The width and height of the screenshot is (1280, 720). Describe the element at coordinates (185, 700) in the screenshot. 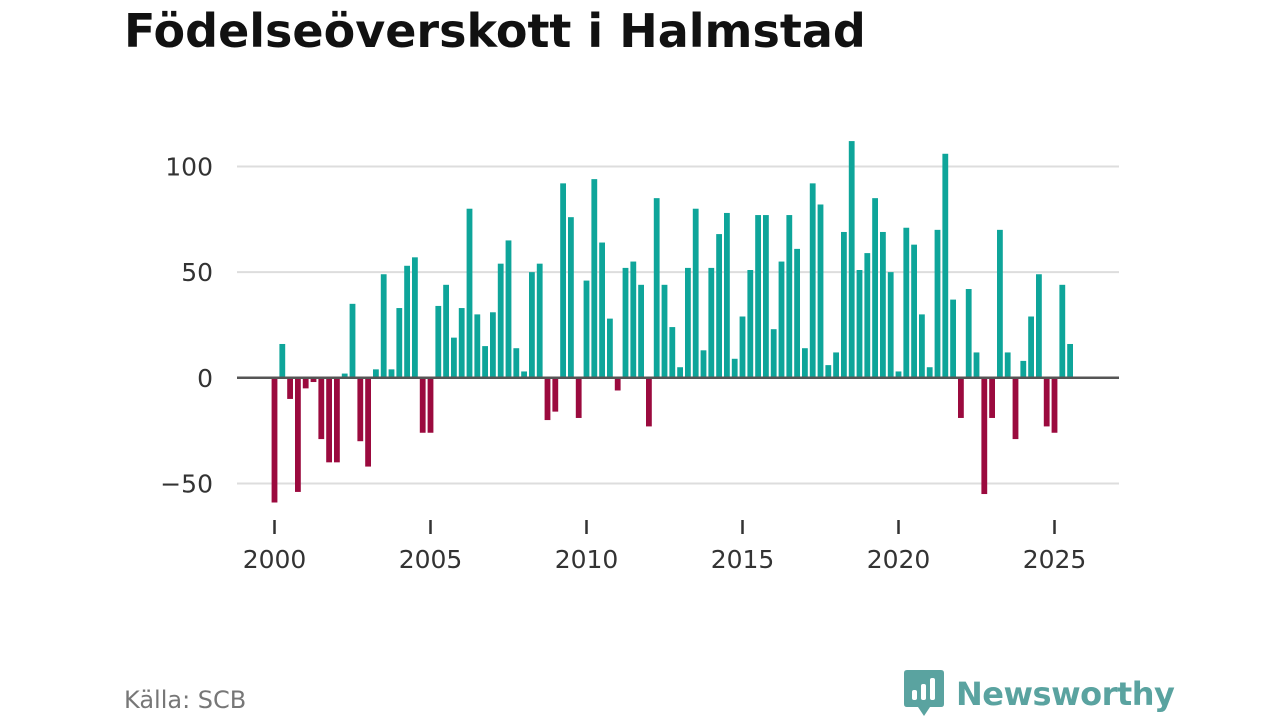

I see `source-label: Källa: SCB` at that location.